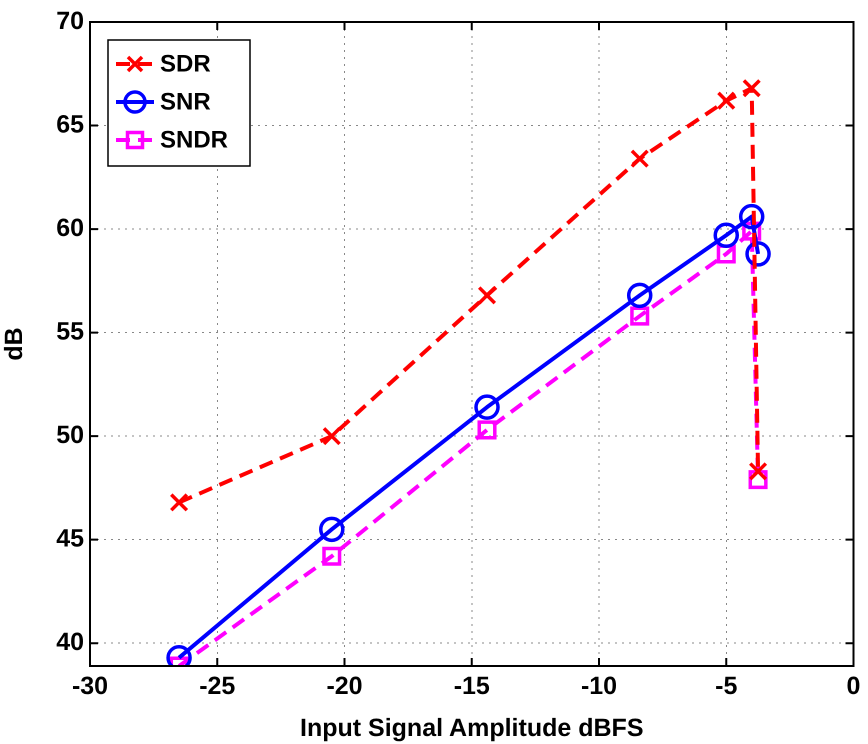 This screenshot has height=744, width=868. Describe the element at coordinates (185, 64) in the screenshot. I see `legend-label: SDR` at that location.